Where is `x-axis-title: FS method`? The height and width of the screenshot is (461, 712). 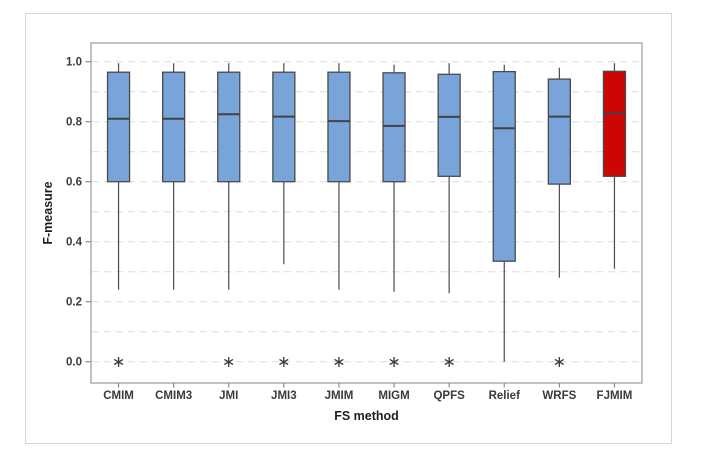
x-axis-title: FS method is located at coordinates (366, 416).